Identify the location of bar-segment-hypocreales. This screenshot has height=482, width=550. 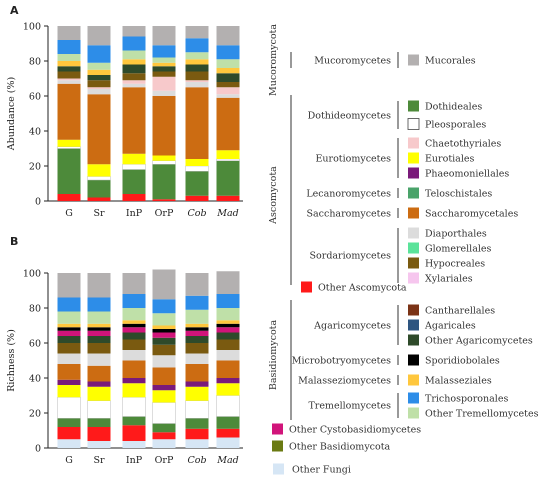
(228, 344).